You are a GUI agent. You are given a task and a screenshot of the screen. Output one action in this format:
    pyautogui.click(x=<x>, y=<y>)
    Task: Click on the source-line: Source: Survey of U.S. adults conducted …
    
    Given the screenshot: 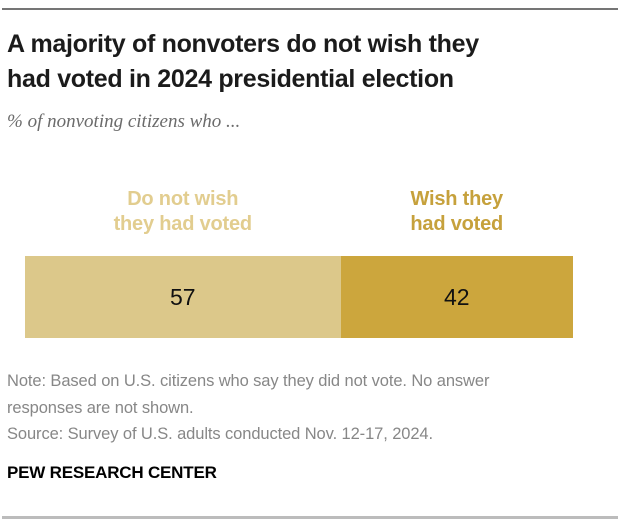 What is the action you would take?
    pyautogui.click(x=220, y=434)
    